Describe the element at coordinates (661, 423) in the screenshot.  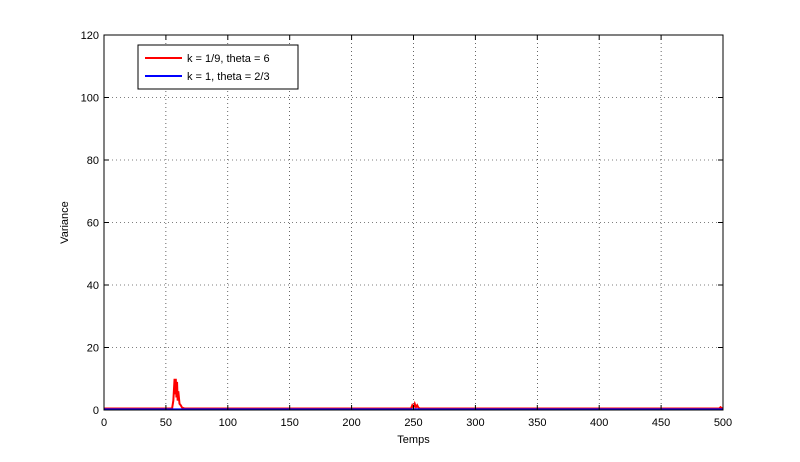
I see `x-tick-label: 450` at that location.